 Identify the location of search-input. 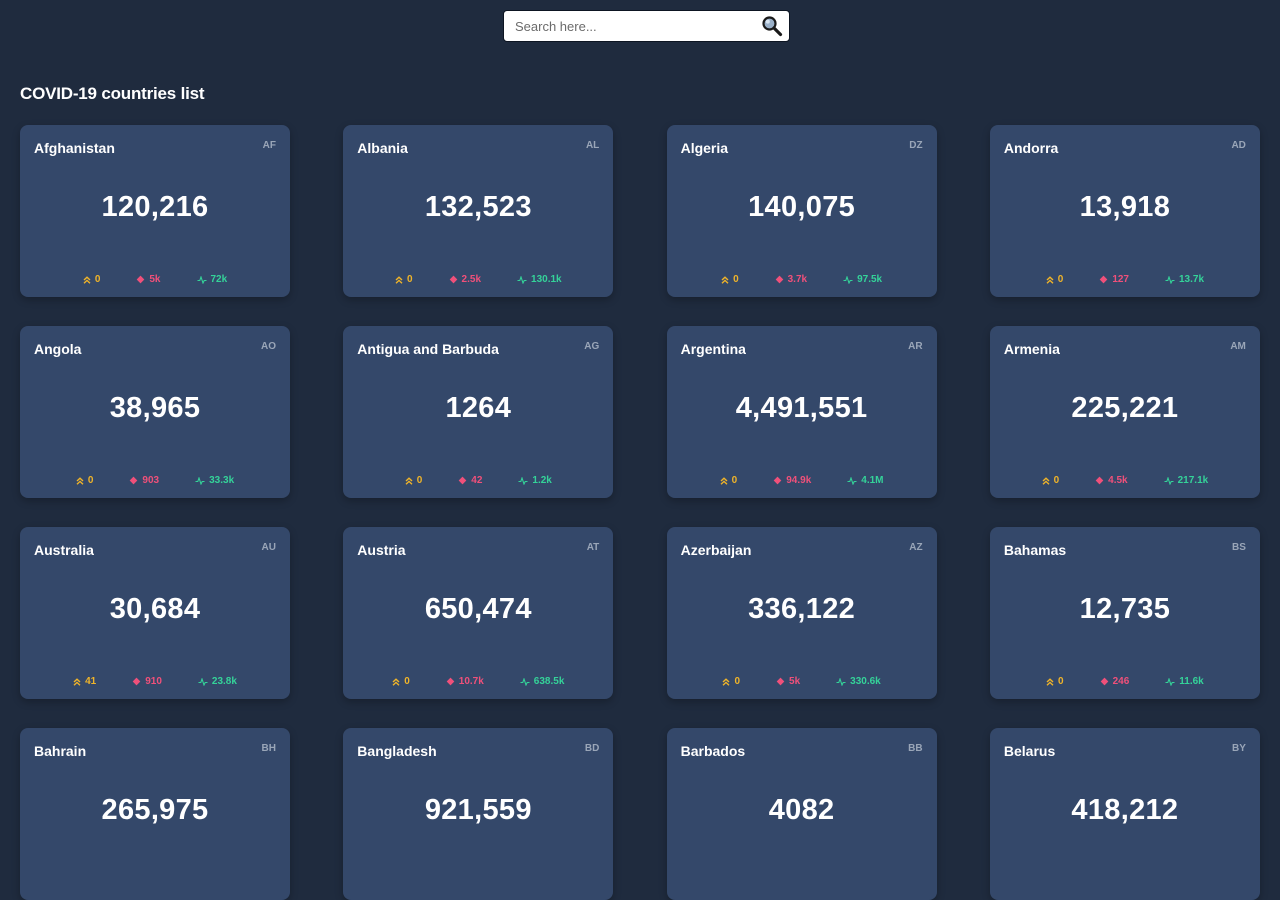
(629, 26).